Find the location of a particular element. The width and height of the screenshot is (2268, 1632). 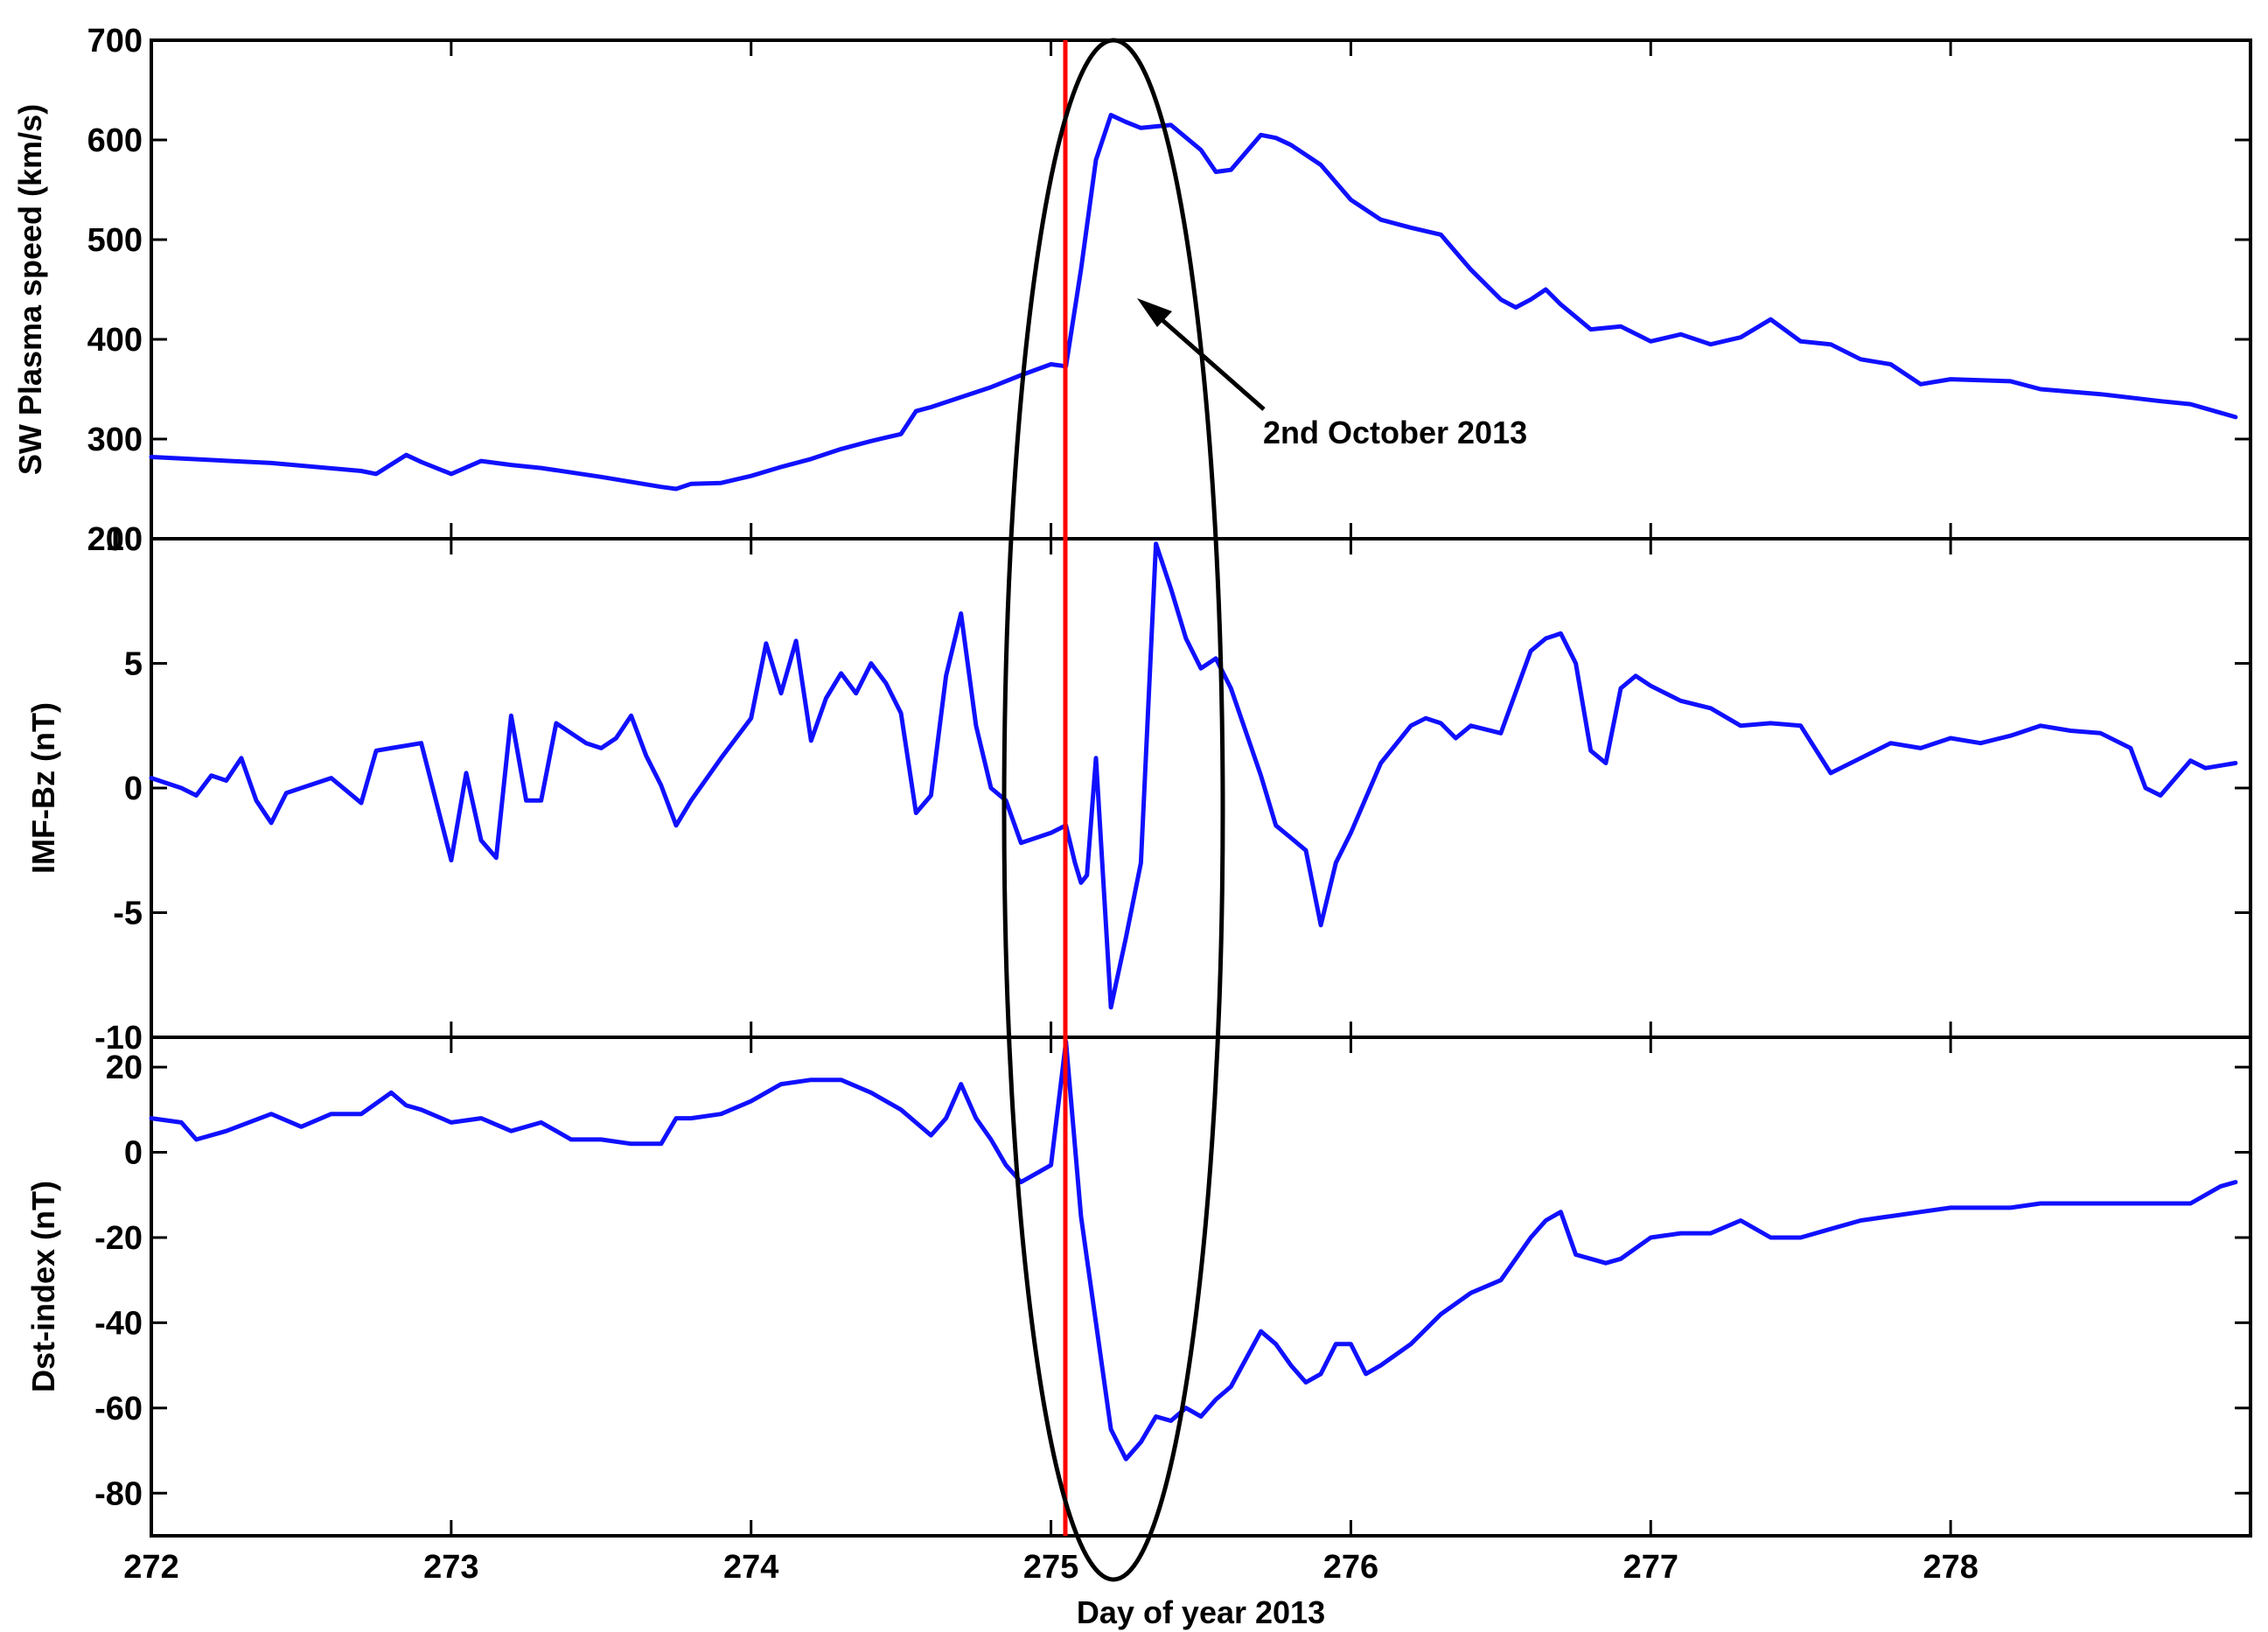

speed-ytick-label: 600 is located at coordinates (115, 140).